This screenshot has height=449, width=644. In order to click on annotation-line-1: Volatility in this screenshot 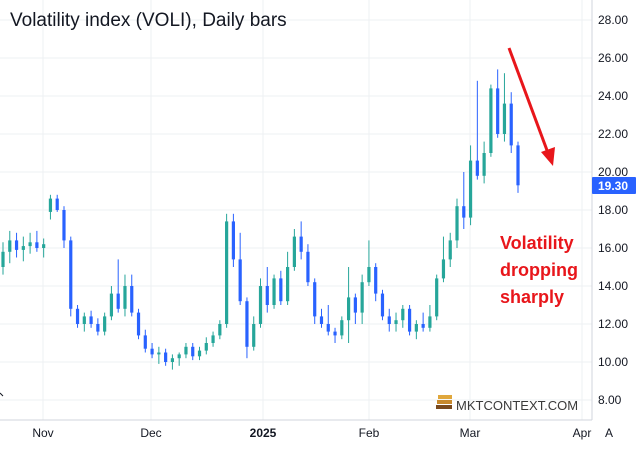, I will do `click(537, 243)`.